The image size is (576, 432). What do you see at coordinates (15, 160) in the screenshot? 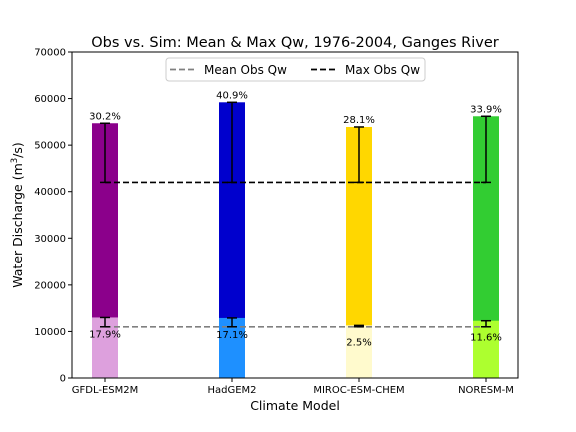
I see `y-axis-label-sup: 3` at bounding box center [15, 160].